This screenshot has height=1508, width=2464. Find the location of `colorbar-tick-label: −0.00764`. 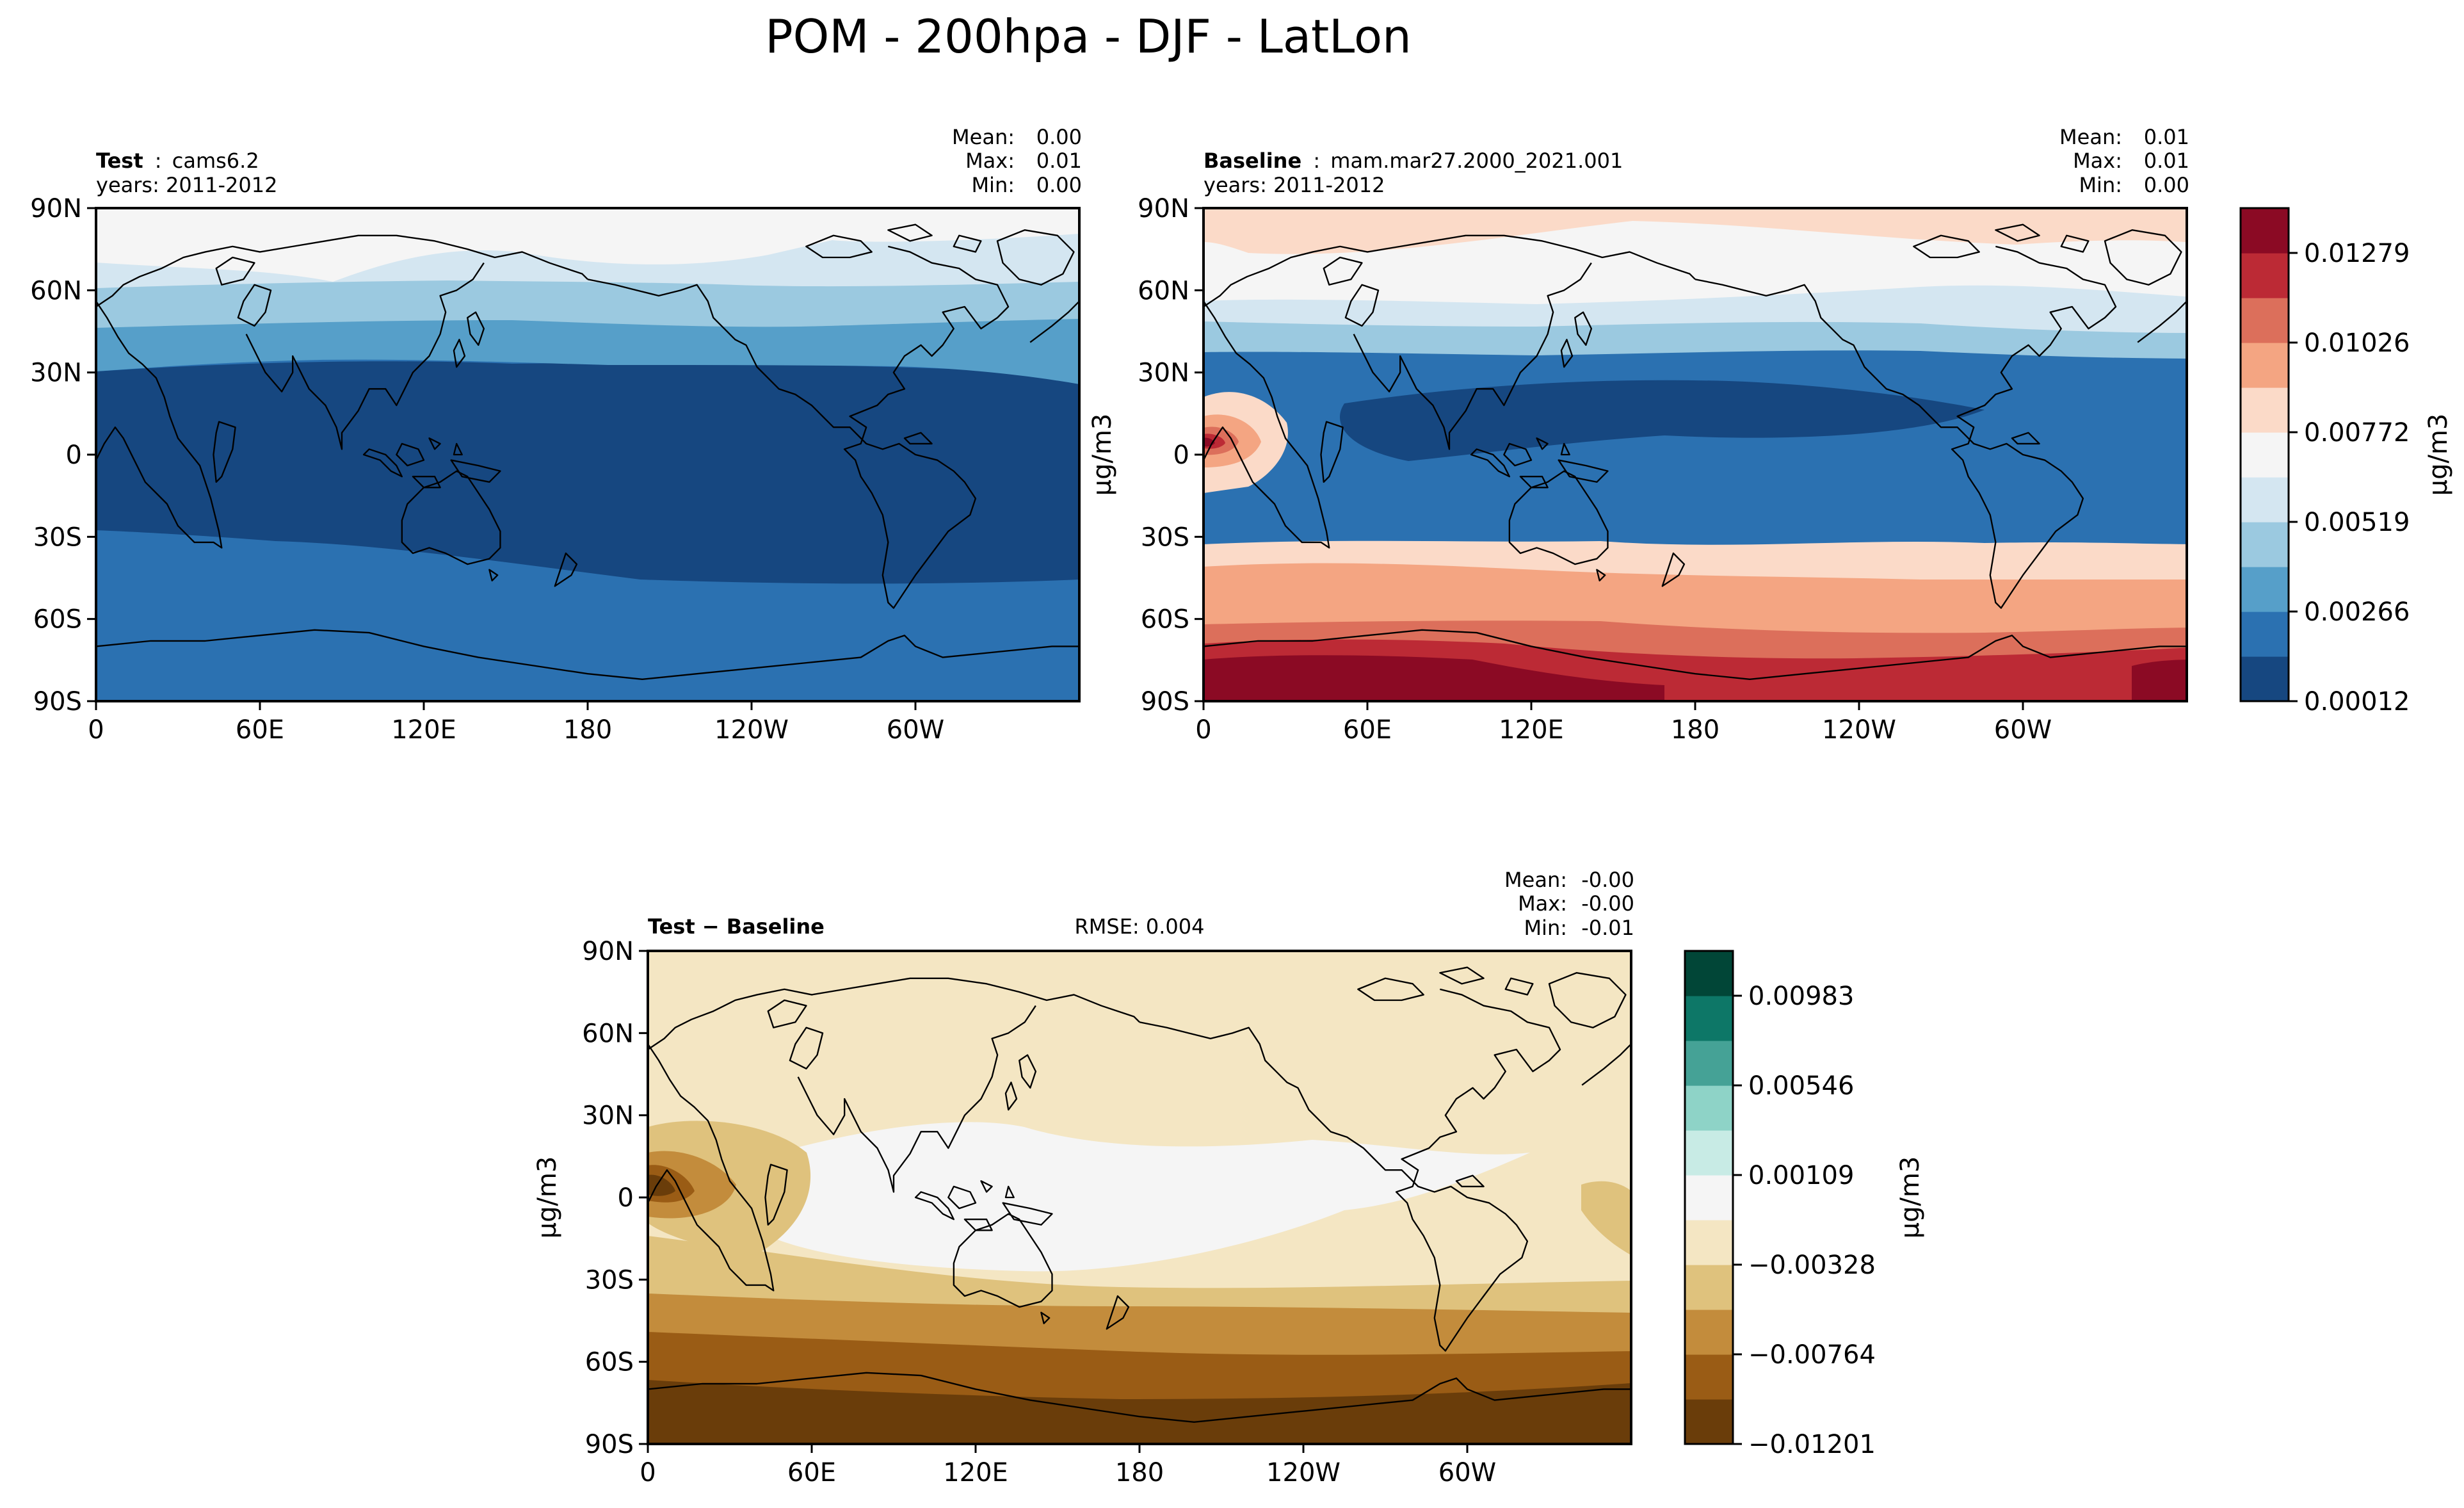

colorbar-tick-label: −0.00764 is located at coordinates (1812, 1355).